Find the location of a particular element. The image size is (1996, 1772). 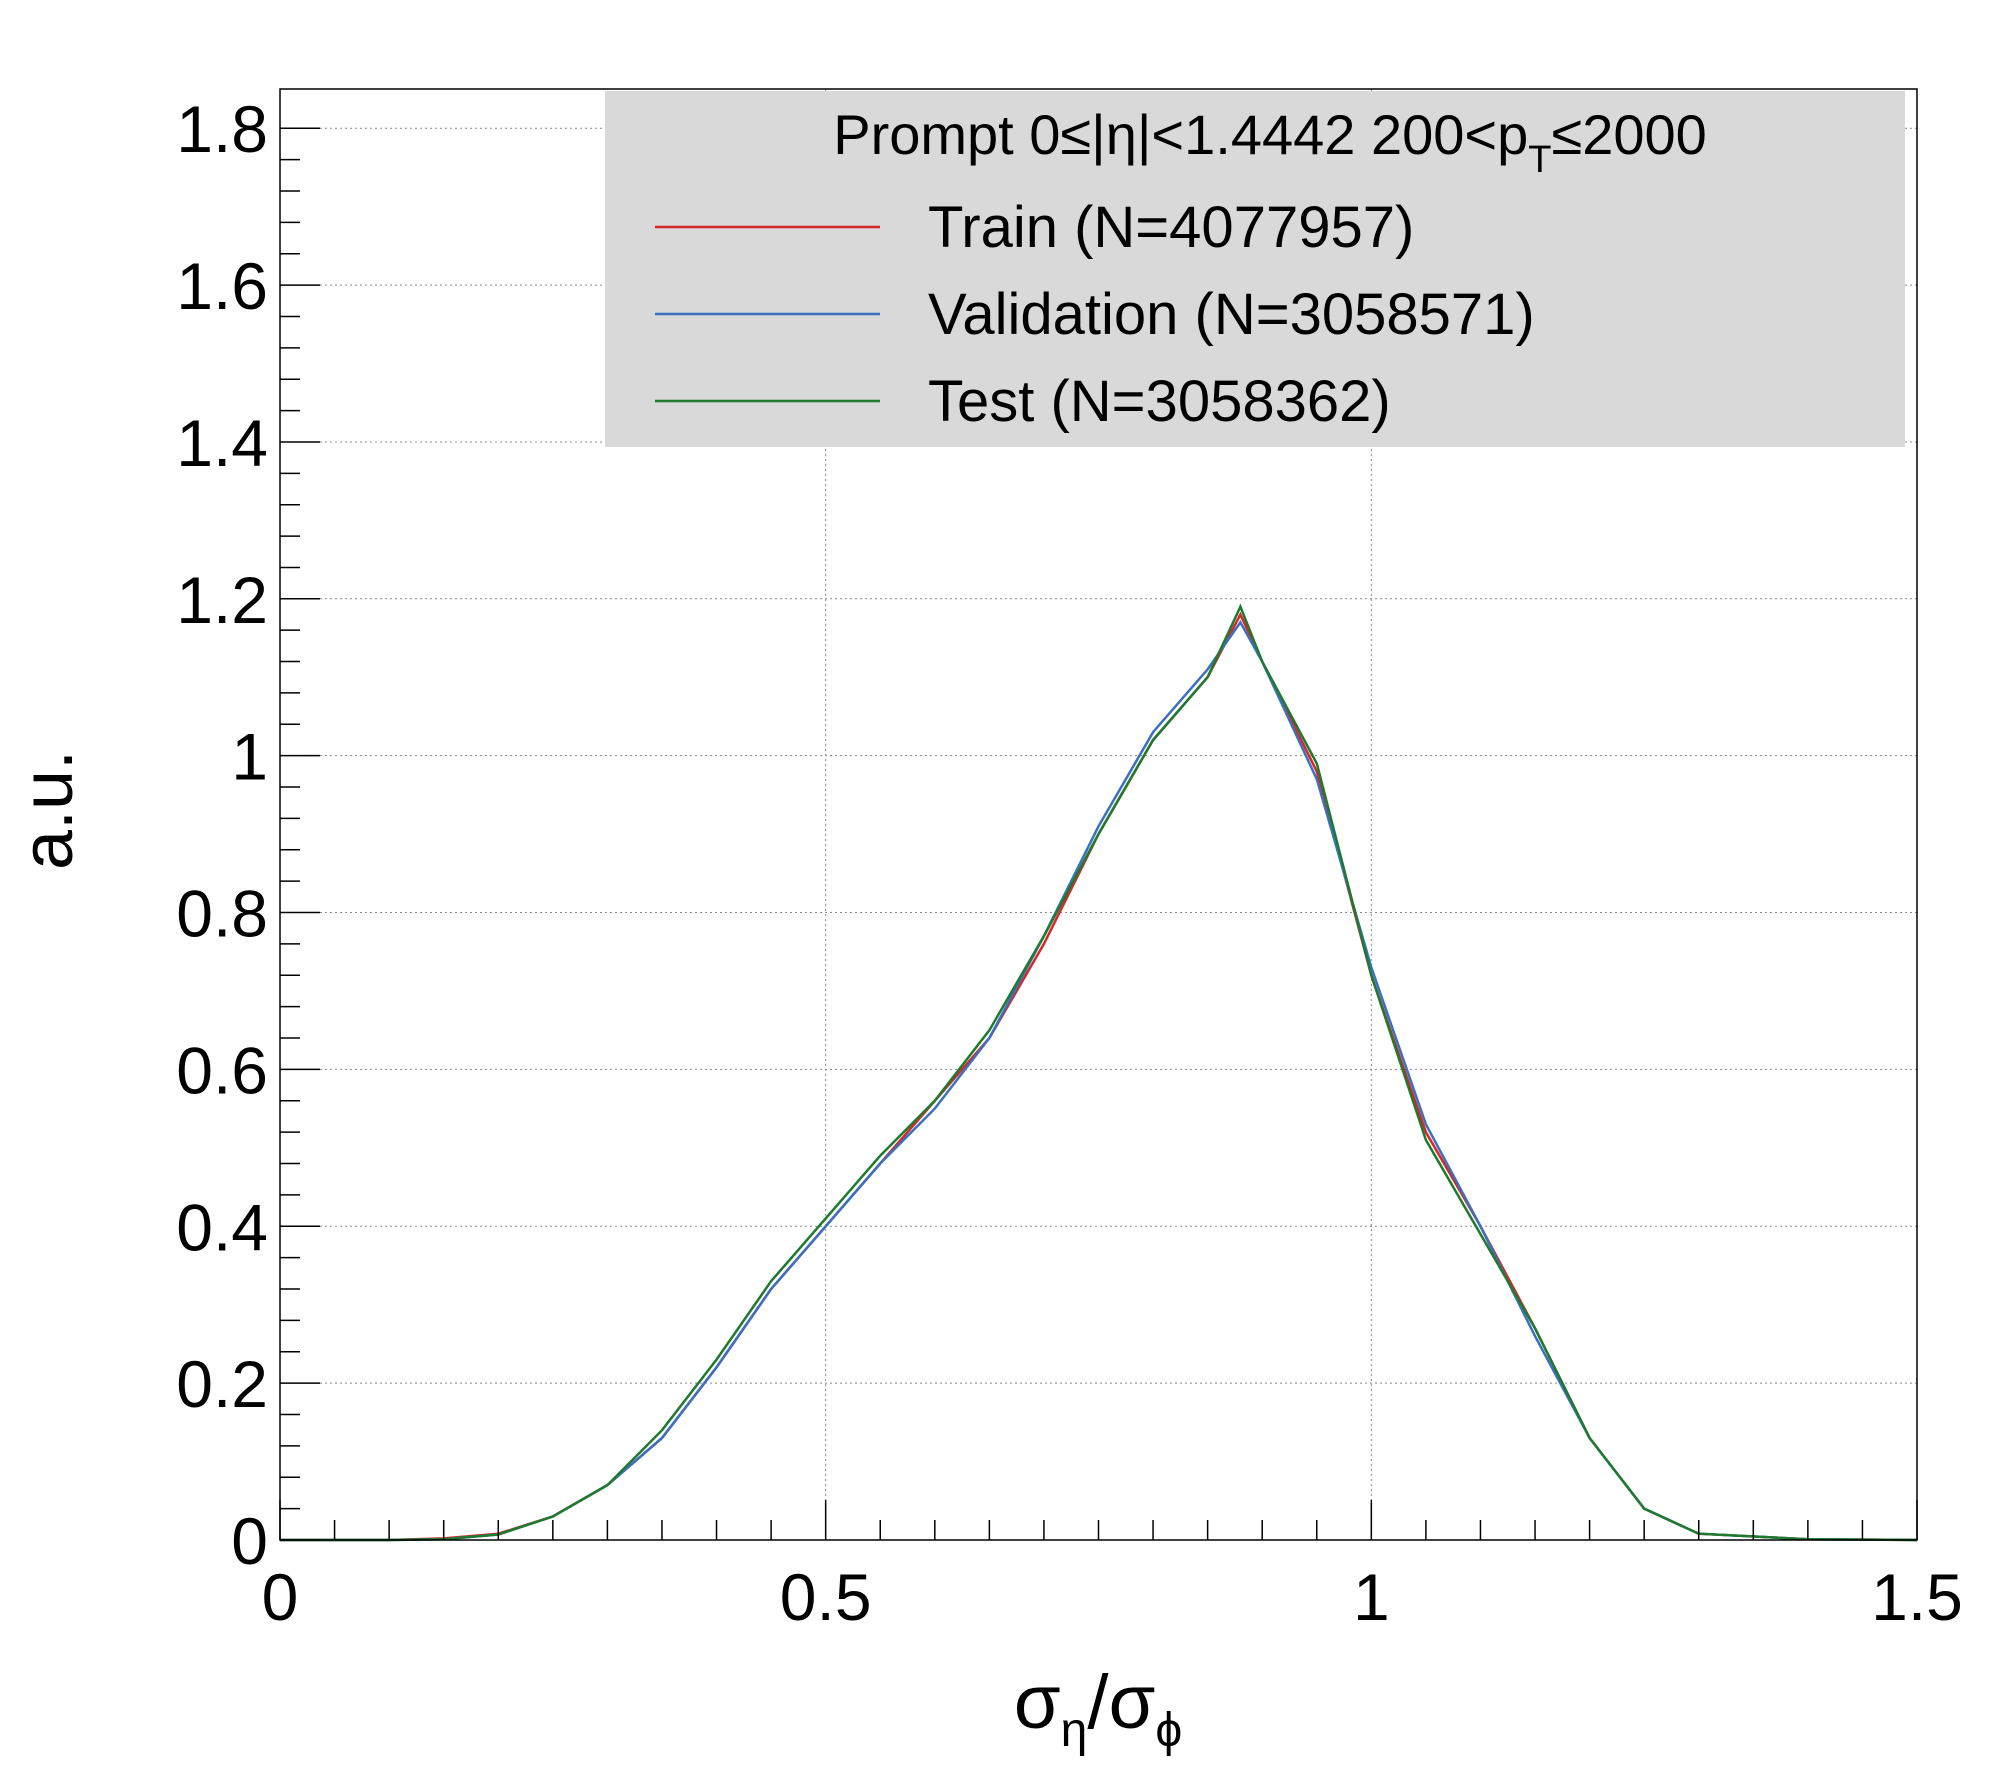

x-label-sub-1: η is located at coordinates (1074, 1730).